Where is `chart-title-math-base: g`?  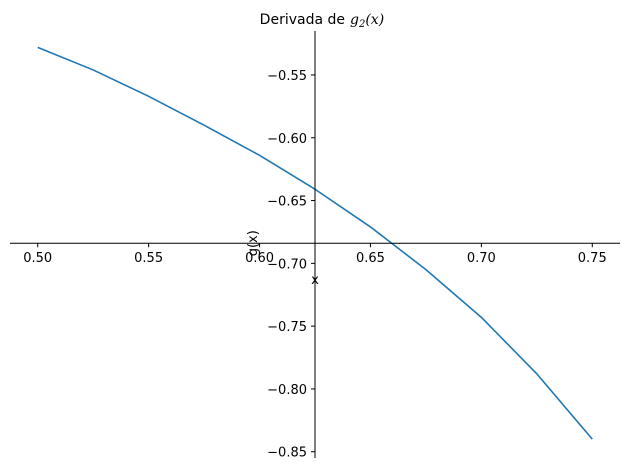 chart-title-math-base: g is located at coordinates (354, 20).